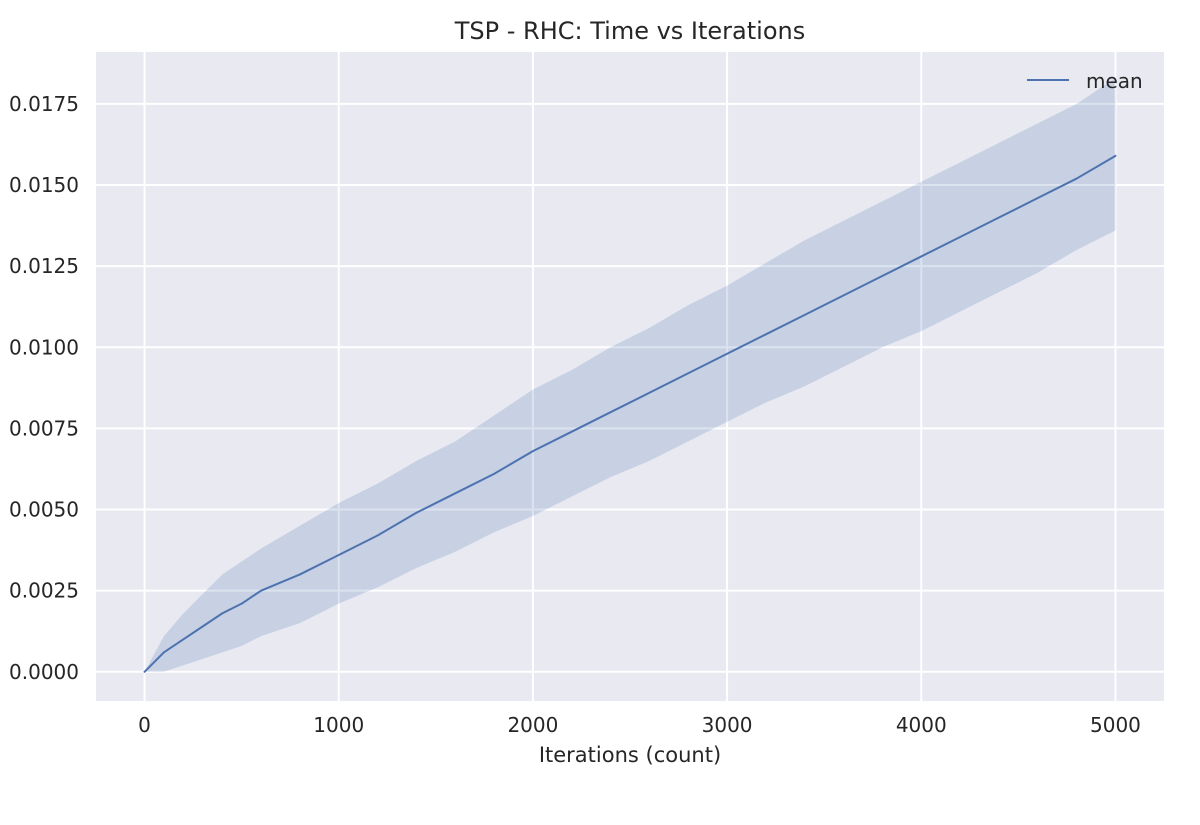 This screenshot has width=1200, height=825. Describe the element at coordinates (1115, 725) in the screenshot. I see `x-tick-label: 5000` at that location.